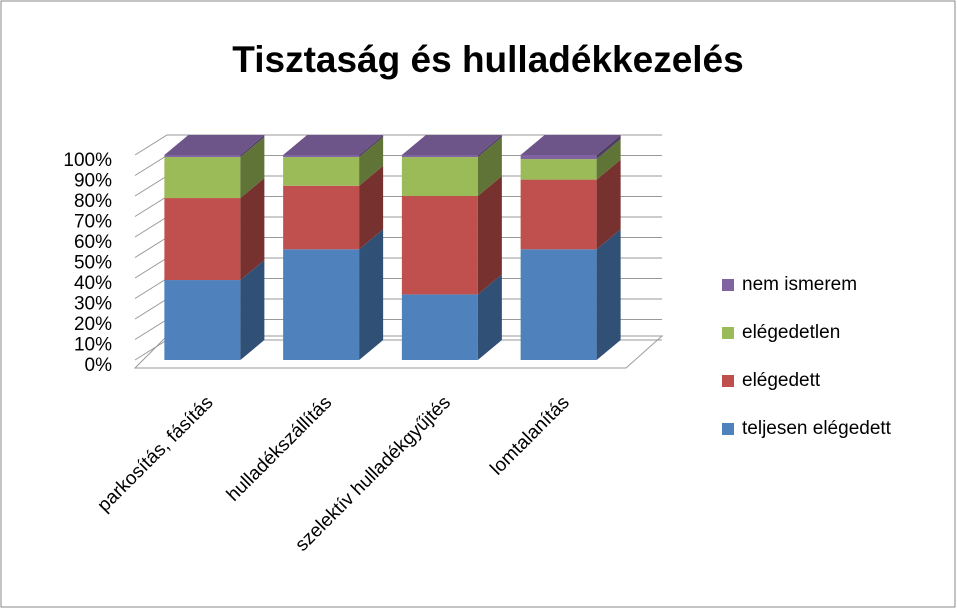 This screenshot has width=957, height=609. Describe the element at coordinates (781, 380) in the screenshot. I see `legend-label: elégedett` at that location.